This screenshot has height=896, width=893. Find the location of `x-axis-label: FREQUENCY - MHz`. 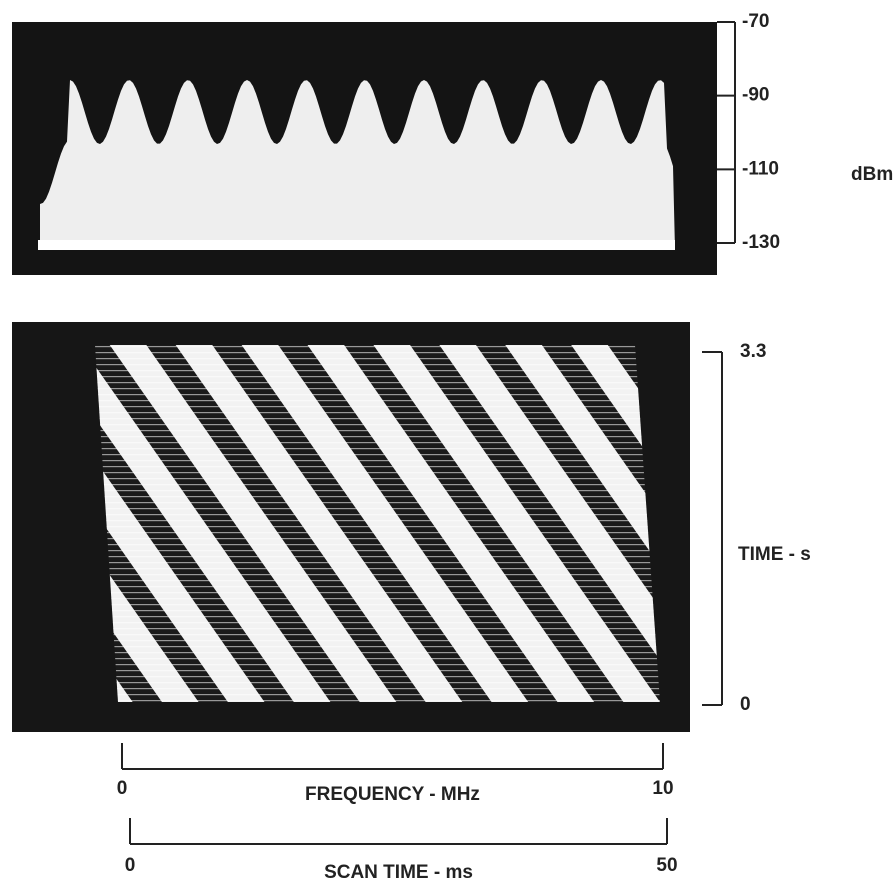

x-axis-label: FREQUENCY - MHz is located at coordinates (392, 794).